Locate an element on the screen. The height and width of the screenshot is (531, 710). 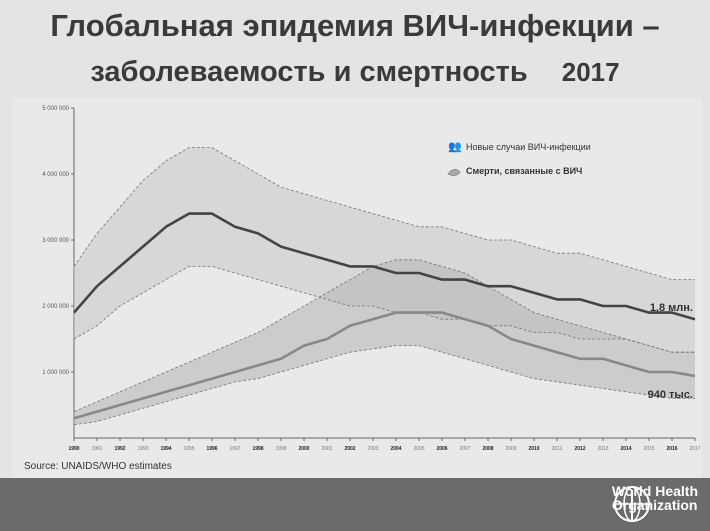
x-tick-label: 2011 is located at coordinates (557, 449).